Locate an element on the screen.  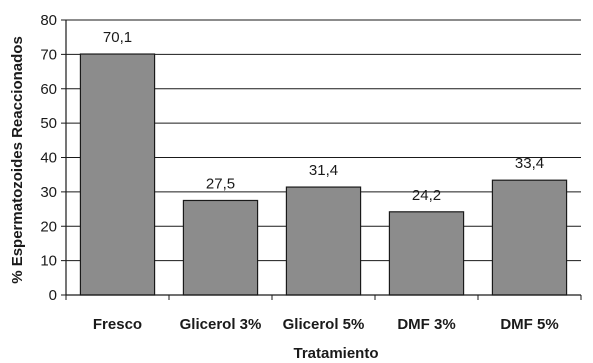
x-category-label: Glicerol 5% is located at coordinates (324, 324).